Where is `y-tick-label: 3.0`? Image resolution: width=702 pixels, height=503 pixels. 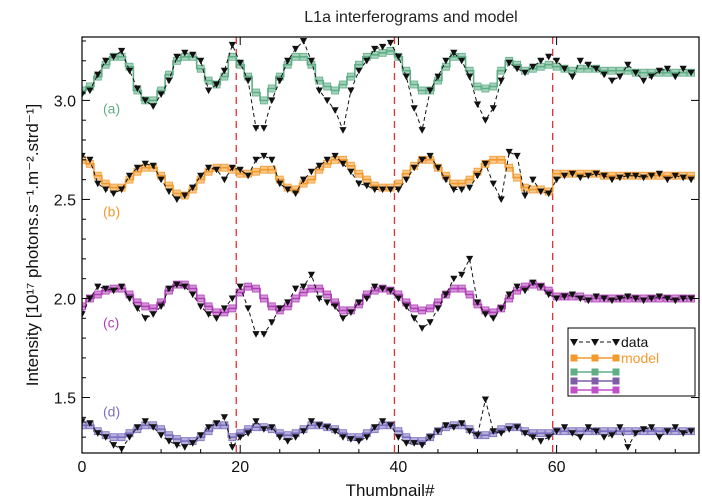
y-tick-label: 3.0 is located at coordinates (65, 101).